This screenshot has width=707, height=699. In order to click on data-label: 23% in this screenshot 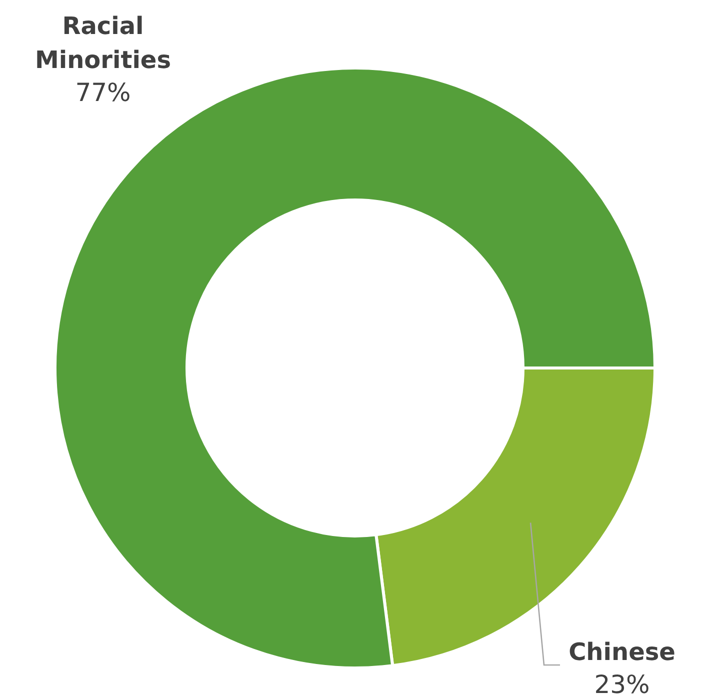, I will do `click(622, 684)`.